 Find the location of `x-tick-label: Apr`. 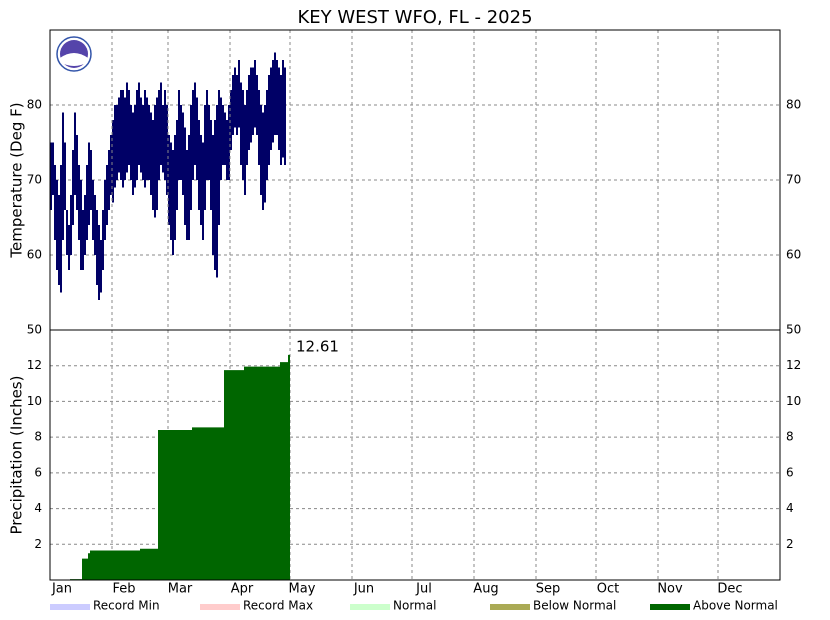

x-tick-label: Apr is located at coordinates (242, 589).